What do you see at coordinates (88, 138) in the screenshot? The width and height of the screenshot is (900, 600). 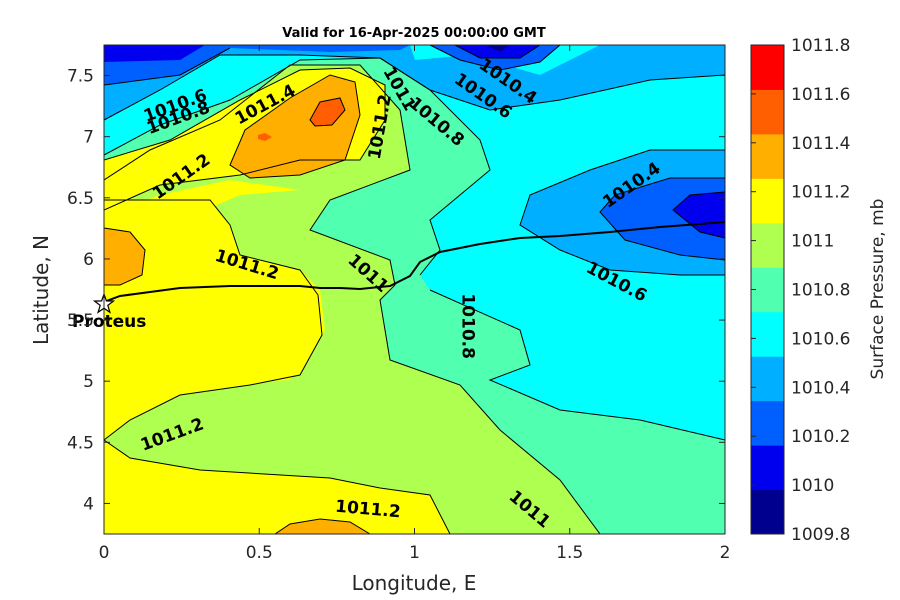 I see `y-tick-label: 7` at bounding box center [88, 138].